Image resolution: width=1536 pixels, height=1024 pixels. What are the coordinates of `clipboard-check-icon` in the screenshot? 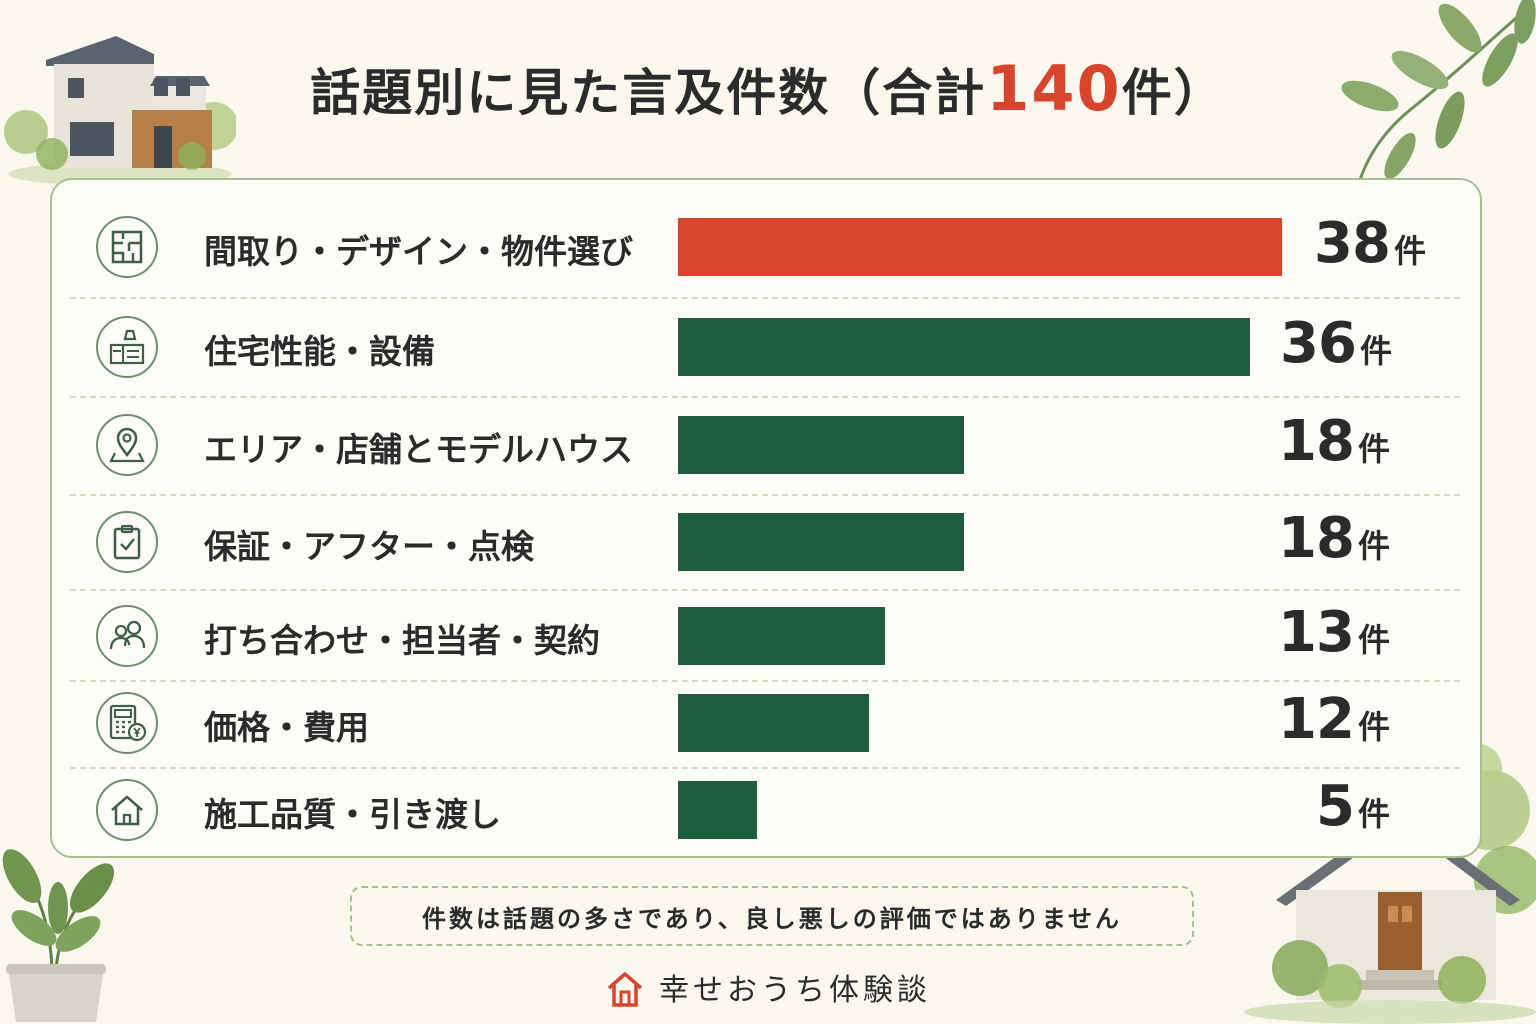 It's located at (127, 542).